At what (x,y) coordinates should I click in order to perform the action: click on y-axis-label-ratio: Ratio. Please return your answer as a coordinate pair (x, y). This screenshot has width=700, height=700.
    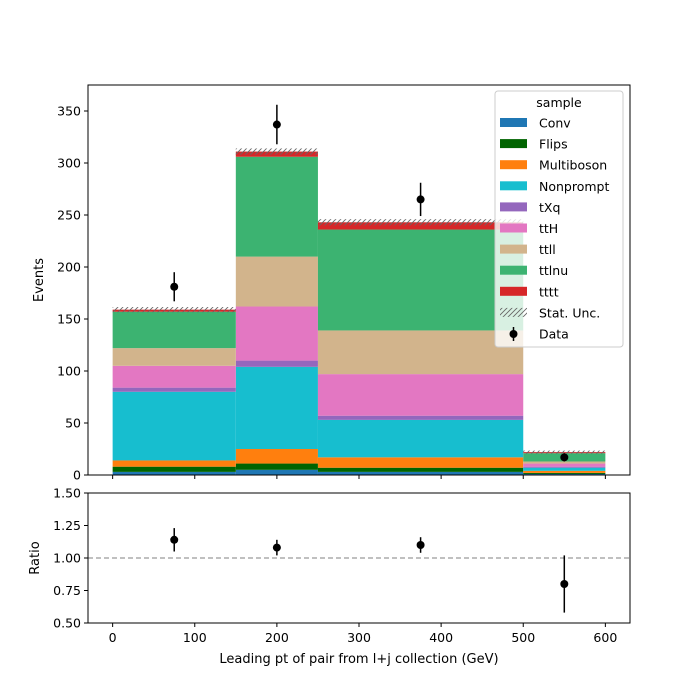
    Looking at the image, I should click on (35, 557).